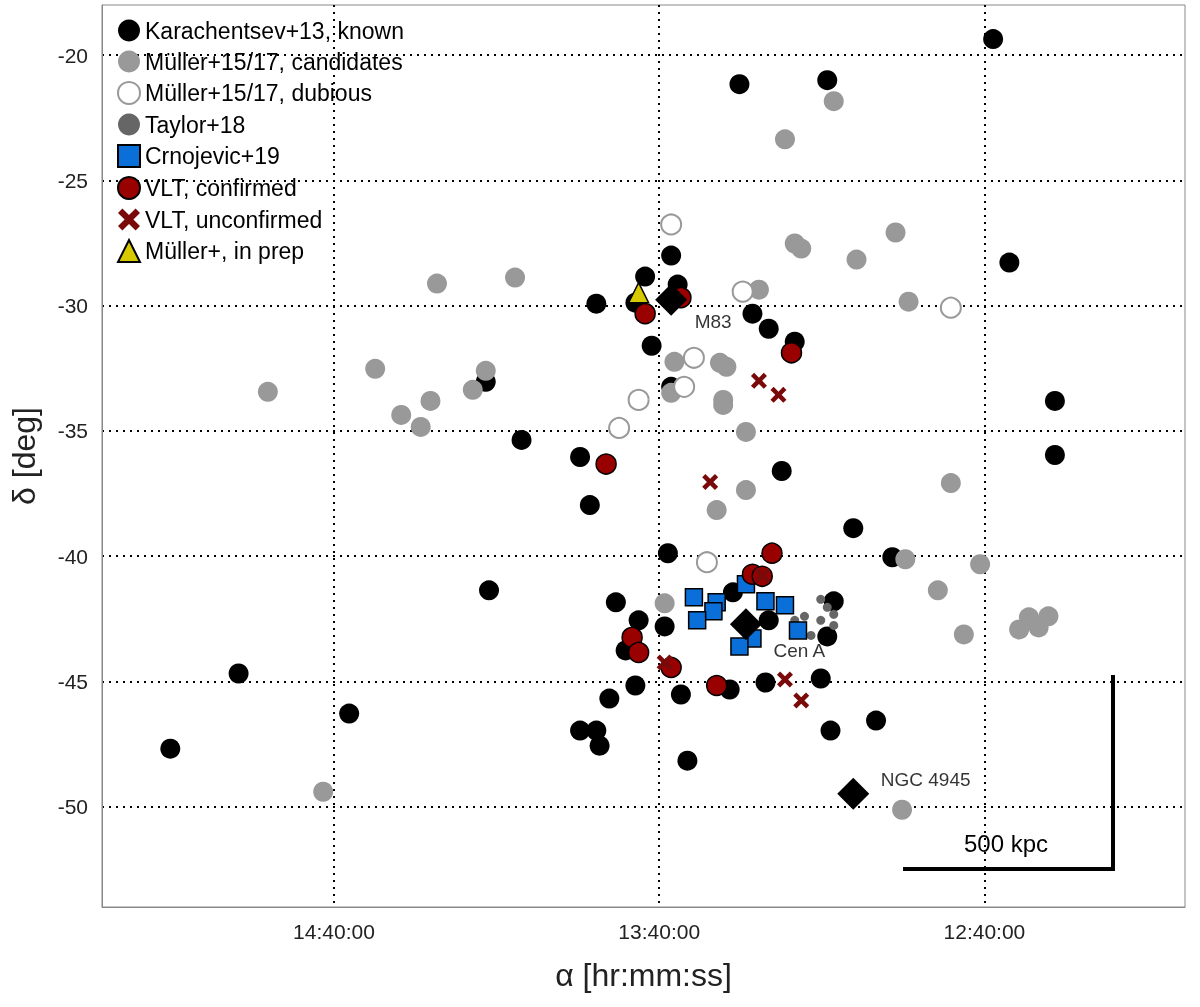  What do you see at coordinates (72, 55) in the screenshot?
I see `y-tick-label: -20` at bounding box center [72, 55].